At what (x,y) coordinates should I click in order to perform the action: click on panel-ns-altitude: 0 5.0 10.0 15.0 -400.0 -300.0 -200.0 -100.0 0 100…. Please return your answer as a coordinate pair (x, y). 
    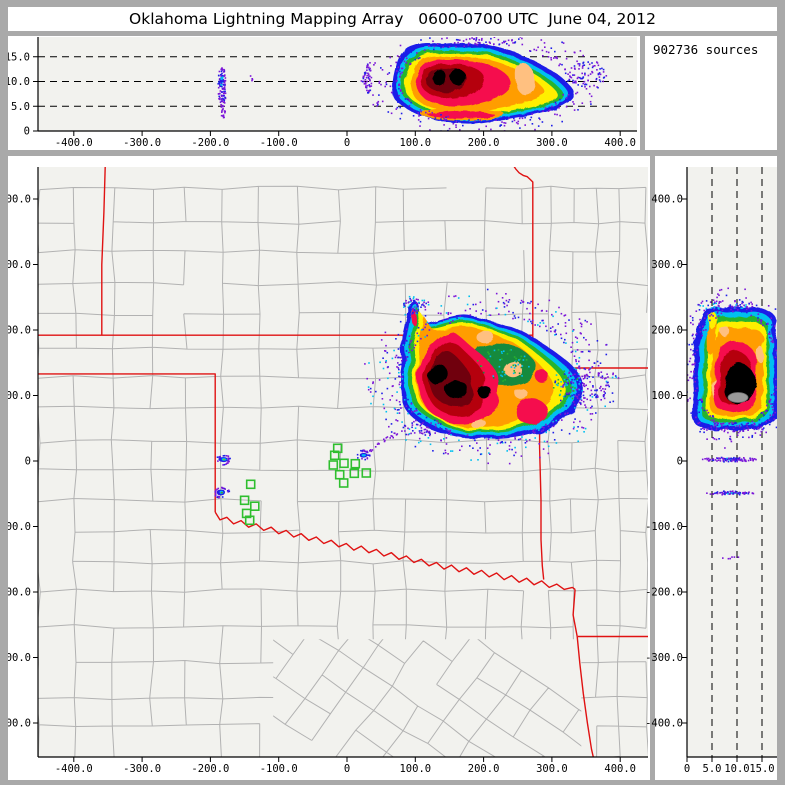
    Looking at the image, I should click on (711, 468).